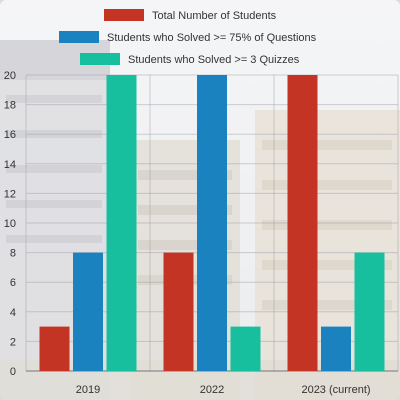  I want to click on y-tick-label: 20, so click(10, 76).